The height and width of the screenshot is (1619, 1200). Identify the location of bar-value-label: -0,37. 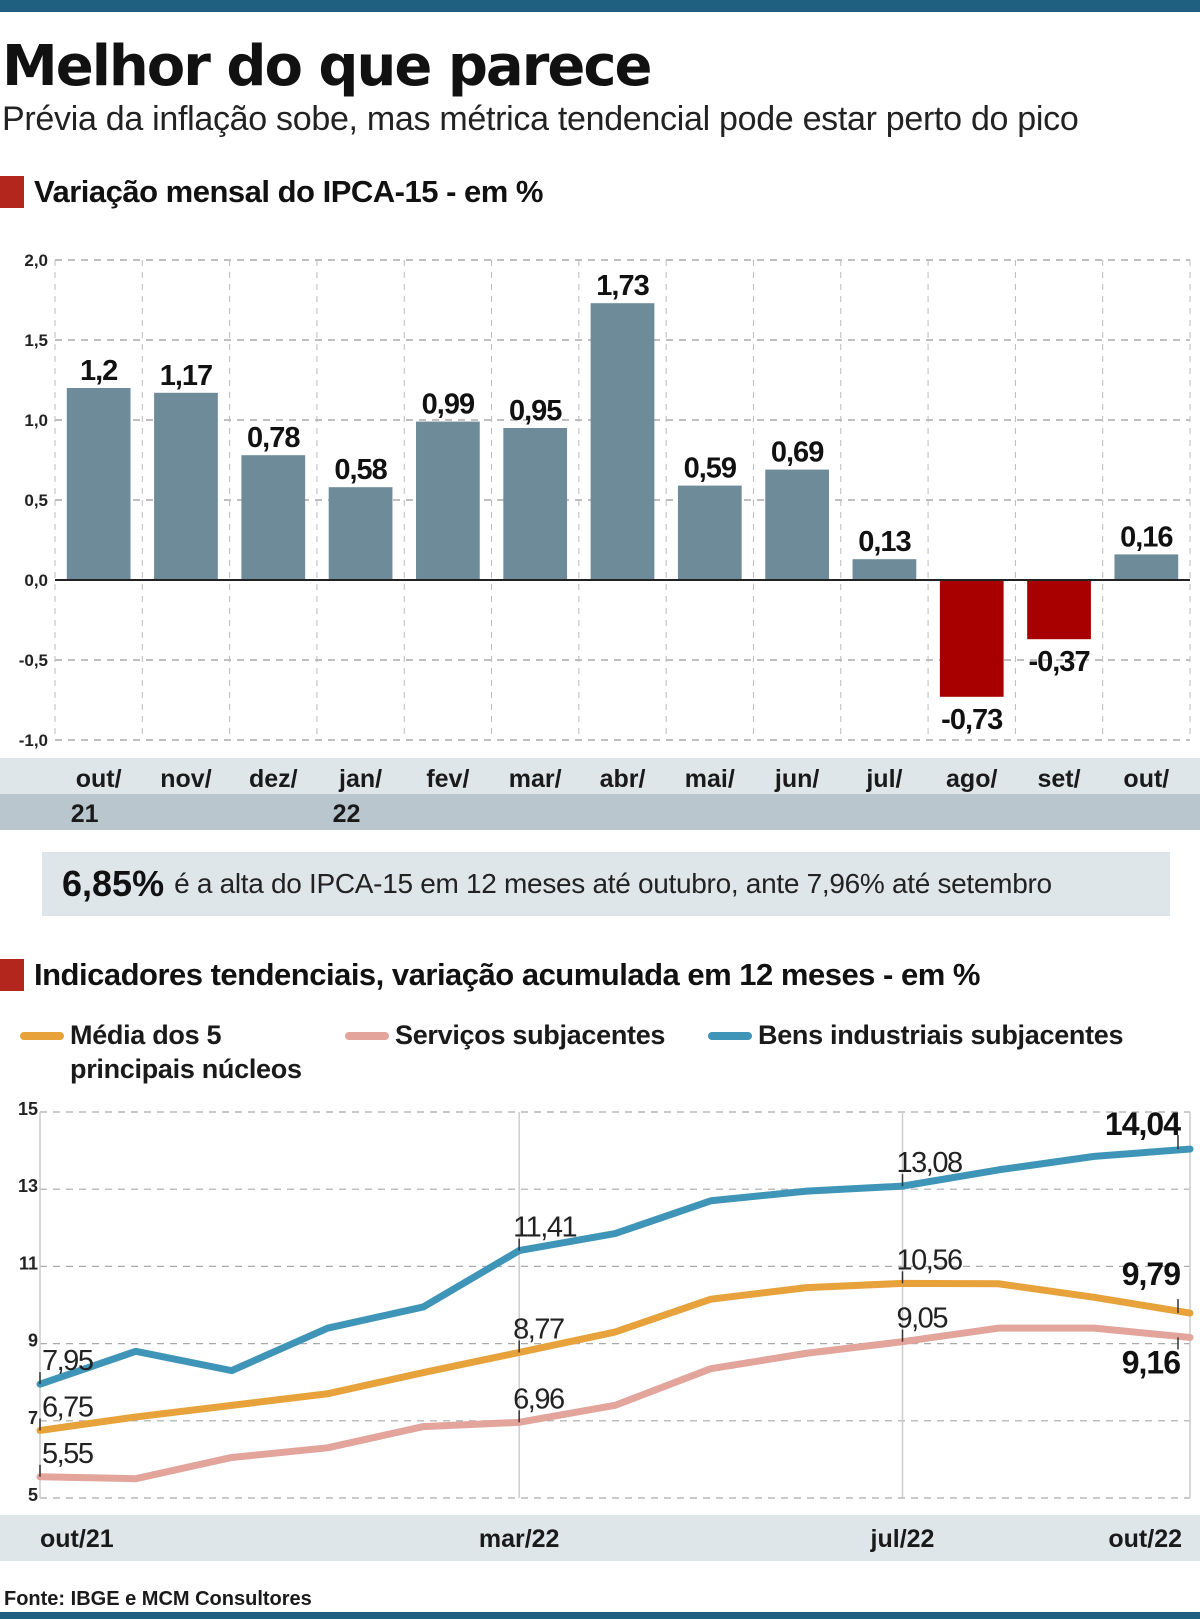
(1058, 662).